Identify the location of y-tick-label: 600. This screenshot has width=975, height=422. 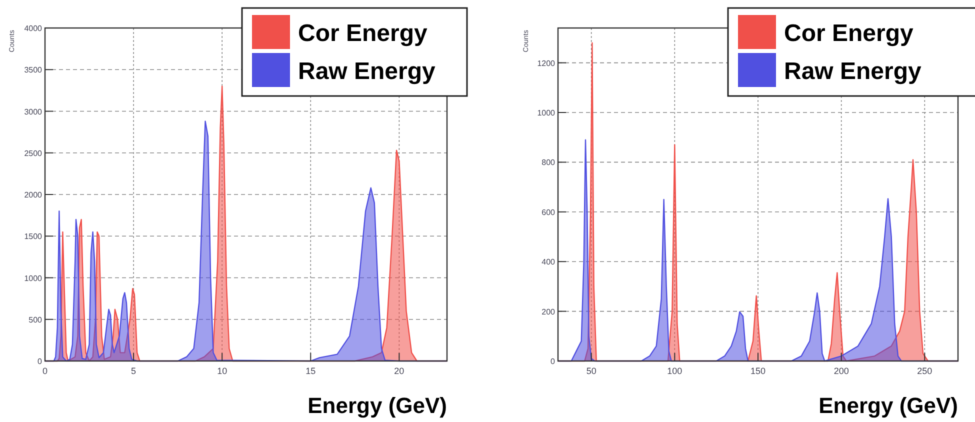
(549, 212).